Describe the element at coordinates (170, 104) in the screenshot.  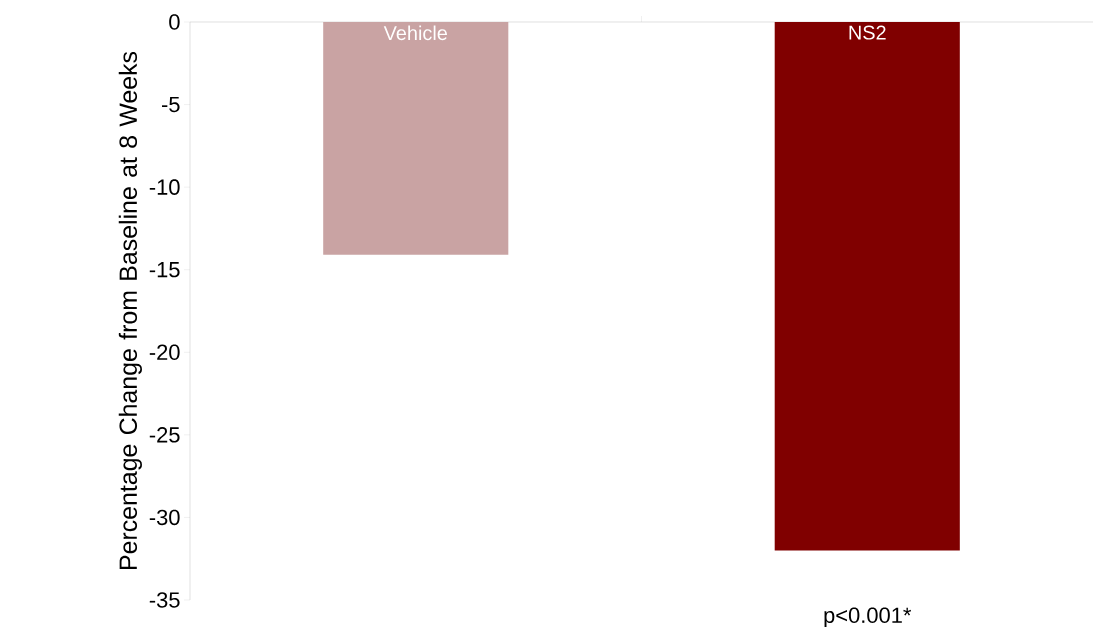
I see `y-tick-label: -5` at that location.